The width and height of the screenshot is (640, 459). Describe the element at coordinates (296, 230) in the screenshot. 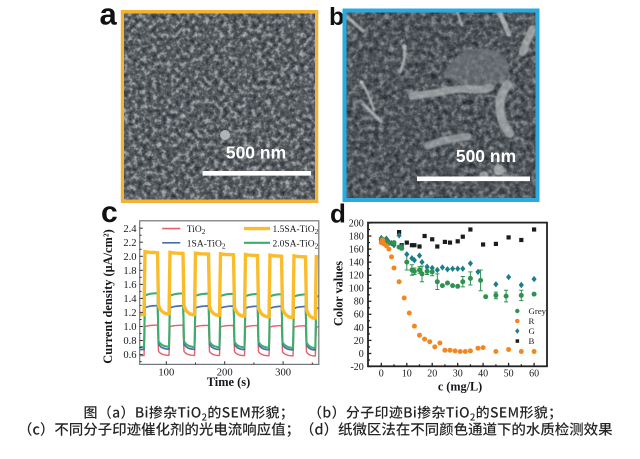

I see `svg-text: 1.5SA-TiO2` at that location.